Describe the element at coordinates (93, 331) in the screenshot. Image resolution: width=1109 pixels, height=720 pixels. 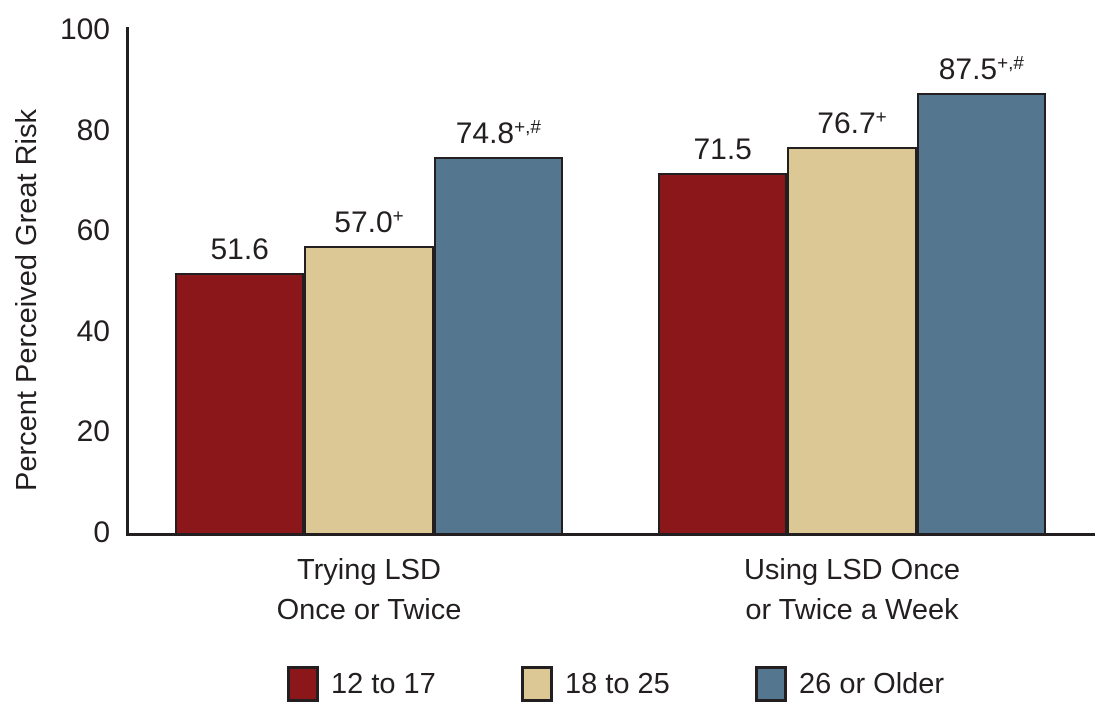
I see `y-tick-label: 40` at that location.